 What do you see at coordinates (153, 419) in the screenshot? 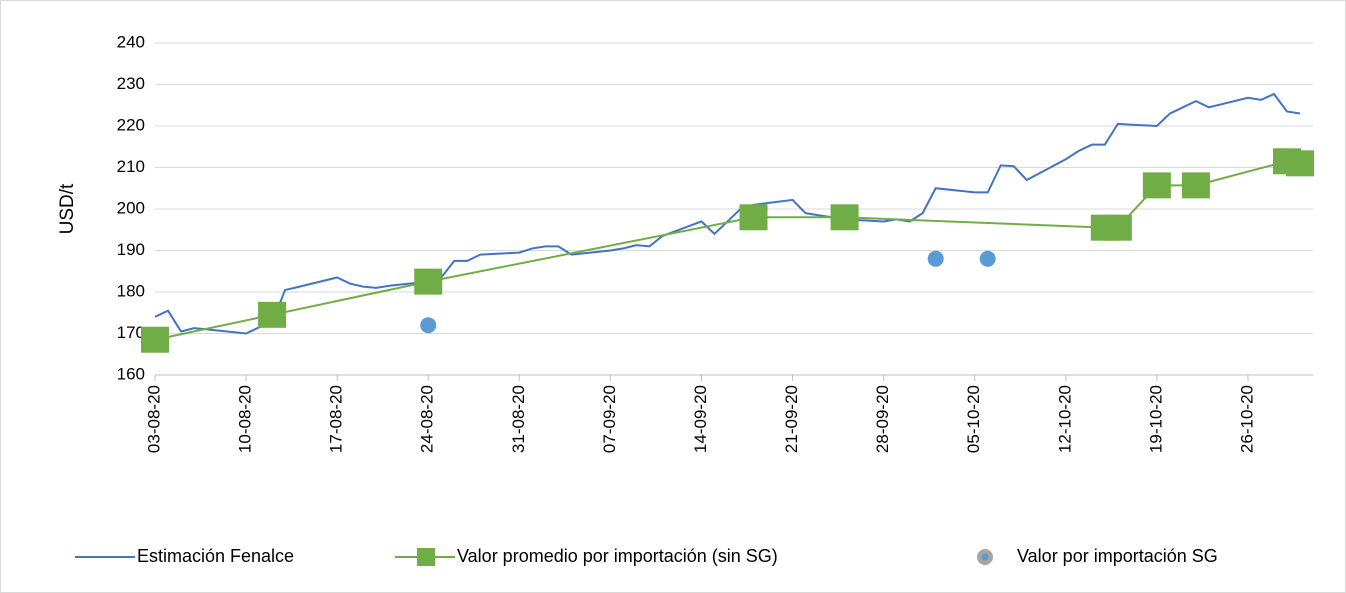
I see `x-tick-label: 03-08-20` at bounding box center [153, 419].